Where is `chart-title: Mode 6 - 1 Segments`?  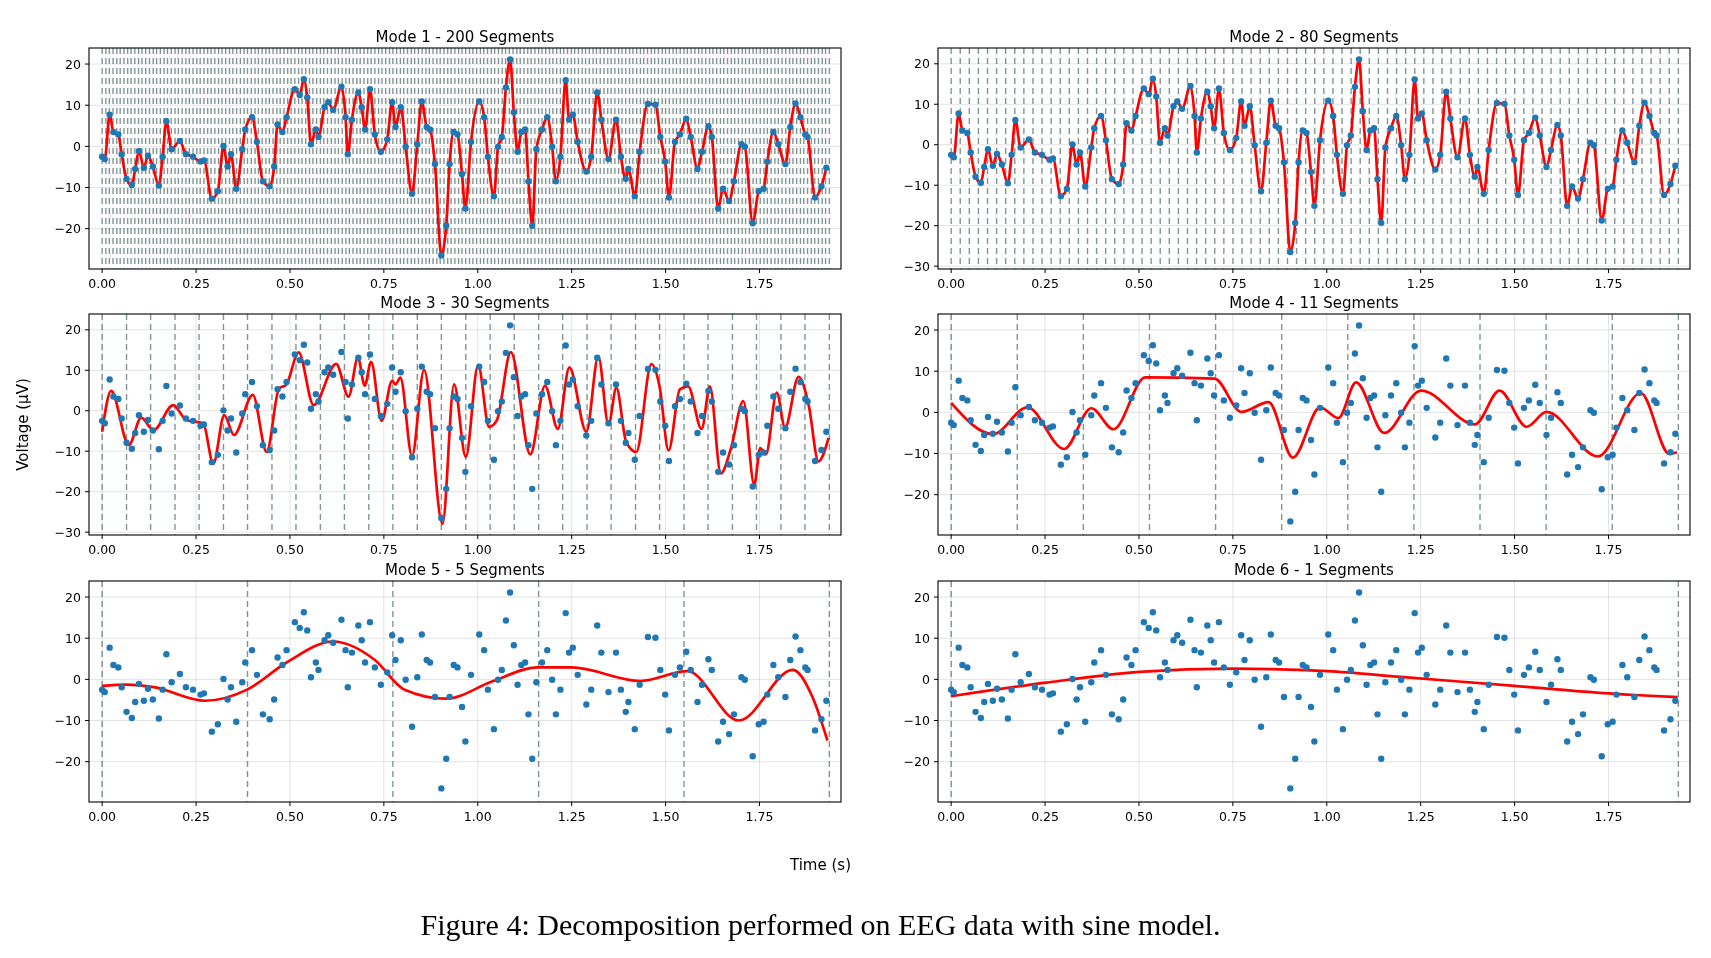
chart-title: Mode 6 - 1 Segments is located at coordinates (1314, 570).